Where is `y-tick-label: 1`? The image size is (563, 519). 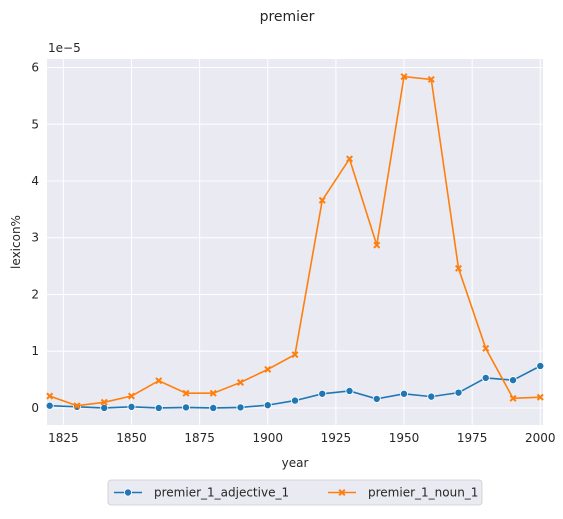
y-tick-label: 1 is located at coordinates (35, 351).